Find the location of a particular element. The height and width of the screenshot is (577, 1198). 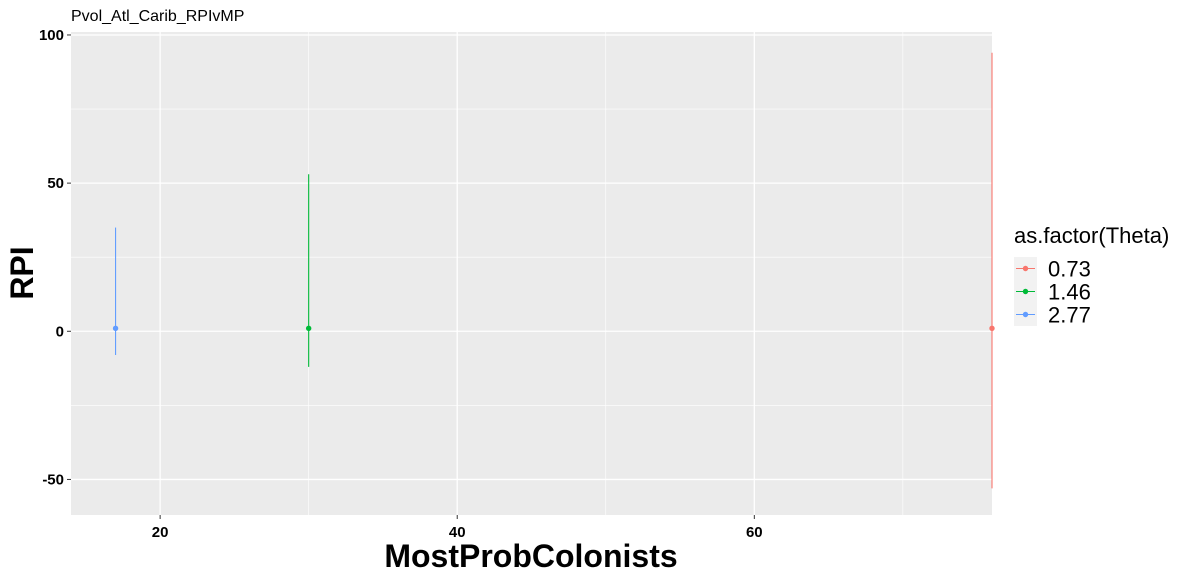

legend-title: as.factor(Theta) is located at coordinates (1091, 235).